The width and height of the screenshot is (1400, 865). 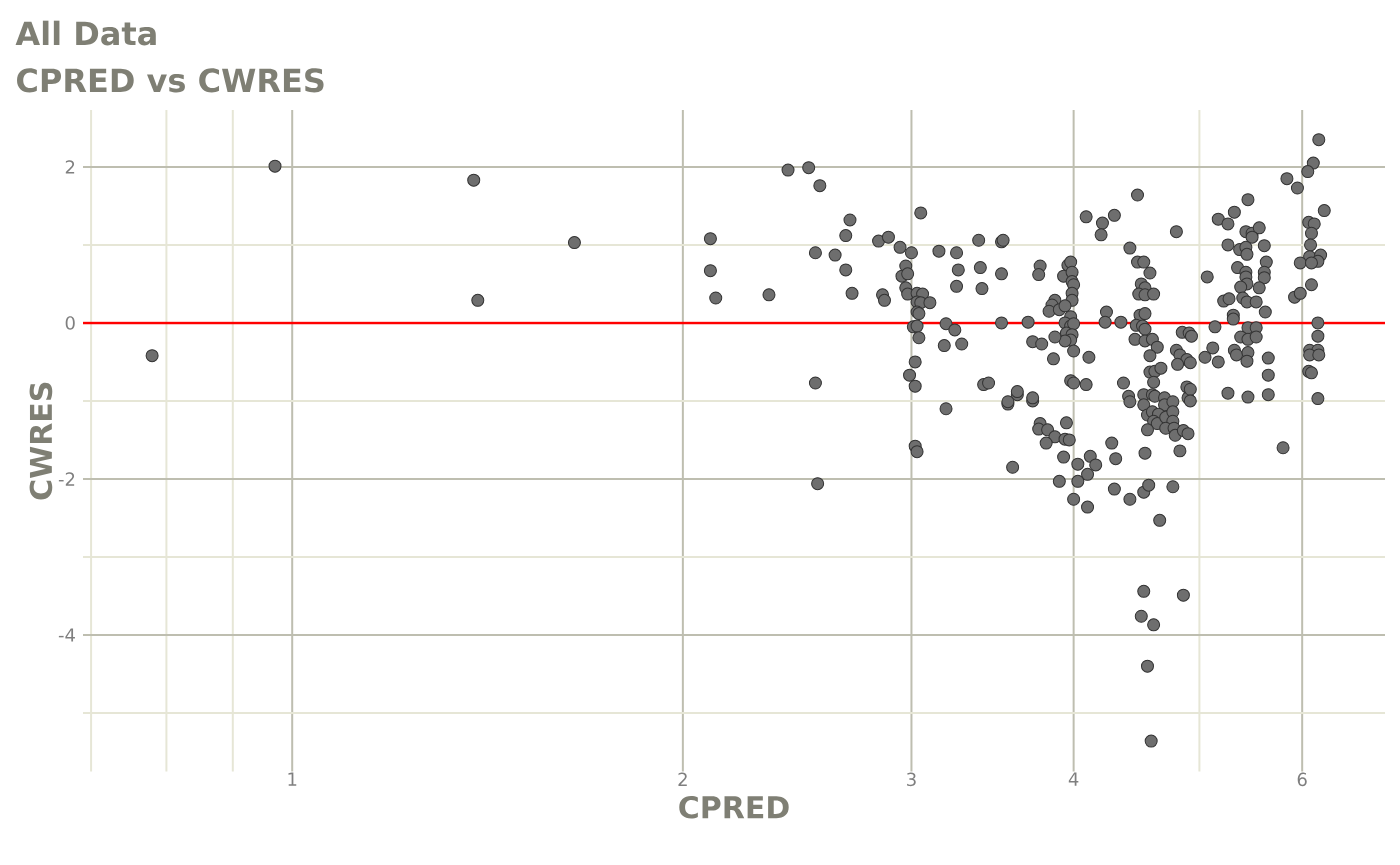 I want to click on x-tick-label: 6, so click(x=1302, y=779).